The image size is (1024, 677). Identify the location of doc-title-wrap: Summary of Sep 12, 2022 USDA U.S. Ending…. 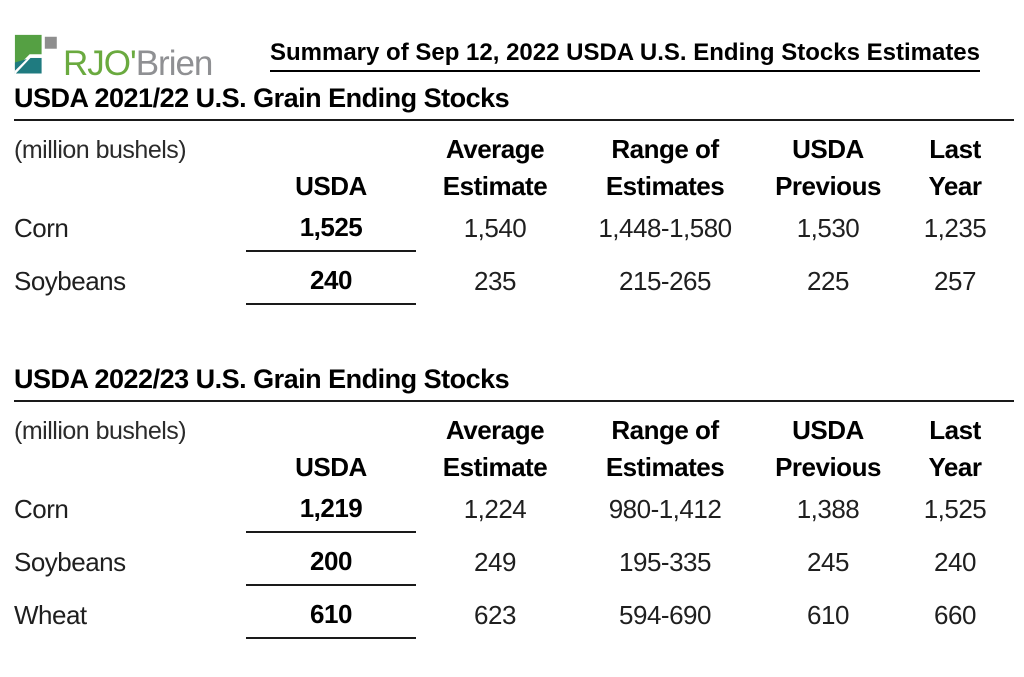
(625, 53).